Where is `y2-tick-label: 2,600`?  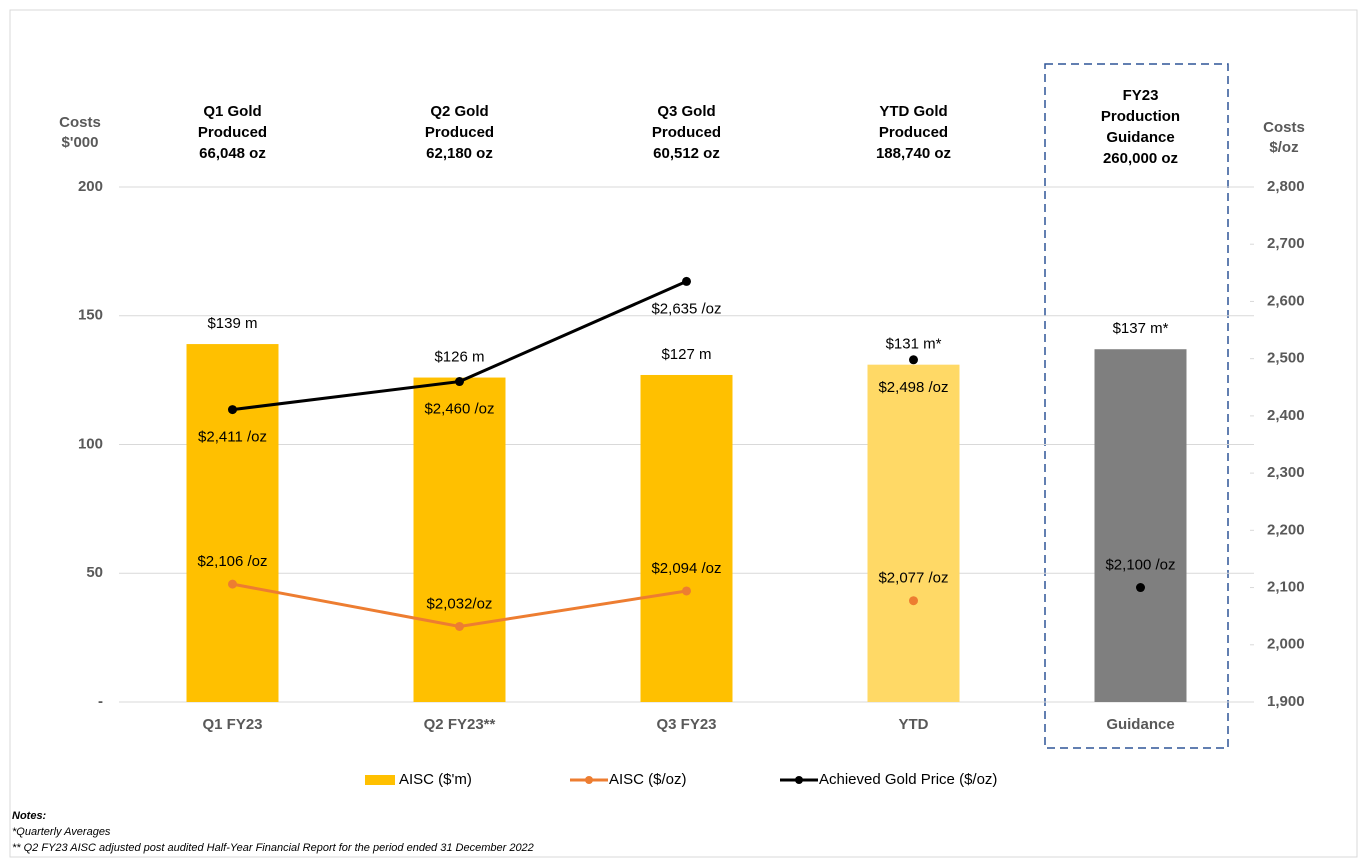
y2-tick-label: 2,600 is located at coordinates (1286, 300).